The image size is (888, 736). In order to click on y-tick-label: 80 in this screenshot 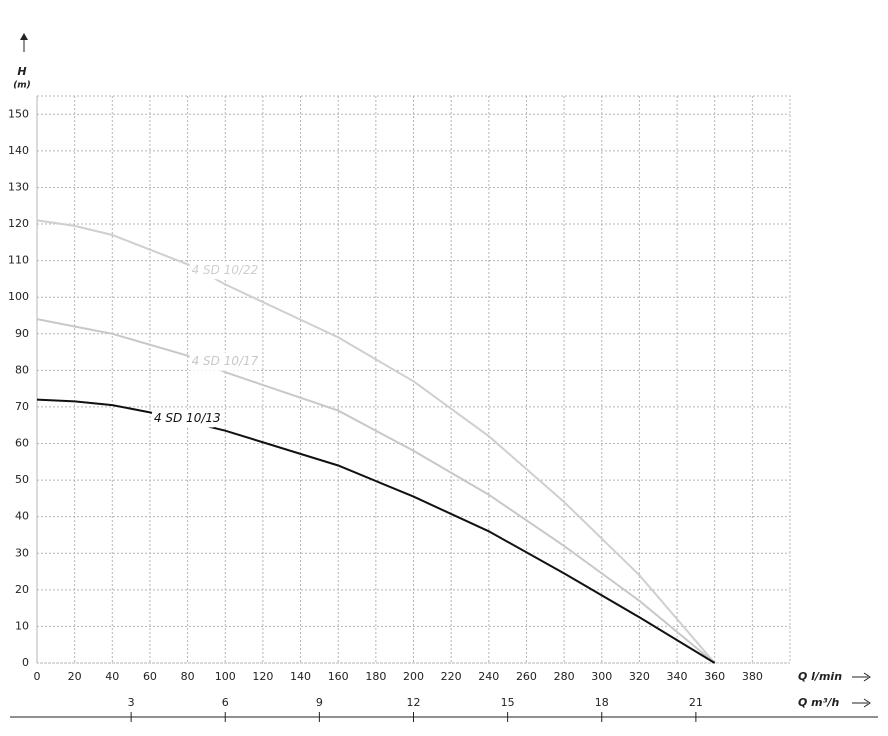, I will do `click(22, 369)`.